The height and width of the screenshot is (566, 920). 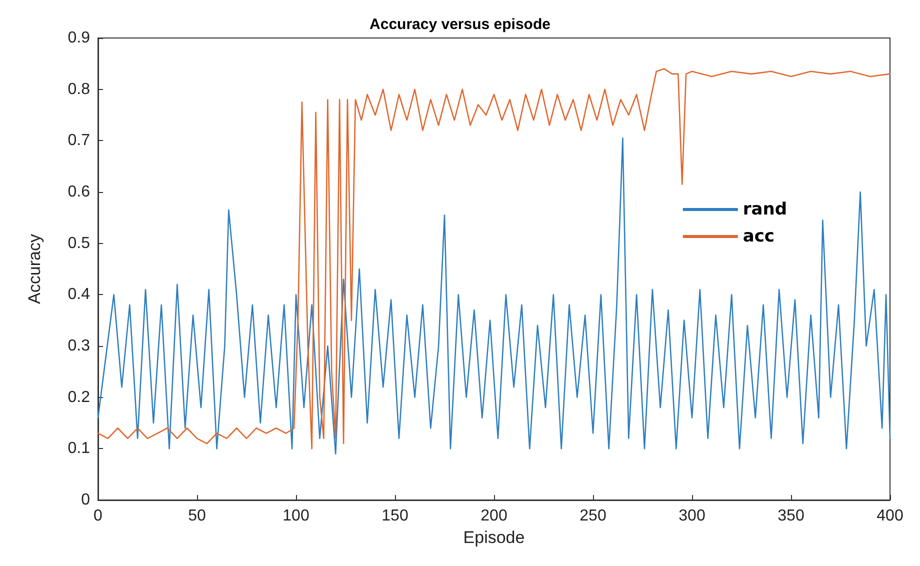 I want to click on y-tick-label: 0.3, so click(x=79, y=346).